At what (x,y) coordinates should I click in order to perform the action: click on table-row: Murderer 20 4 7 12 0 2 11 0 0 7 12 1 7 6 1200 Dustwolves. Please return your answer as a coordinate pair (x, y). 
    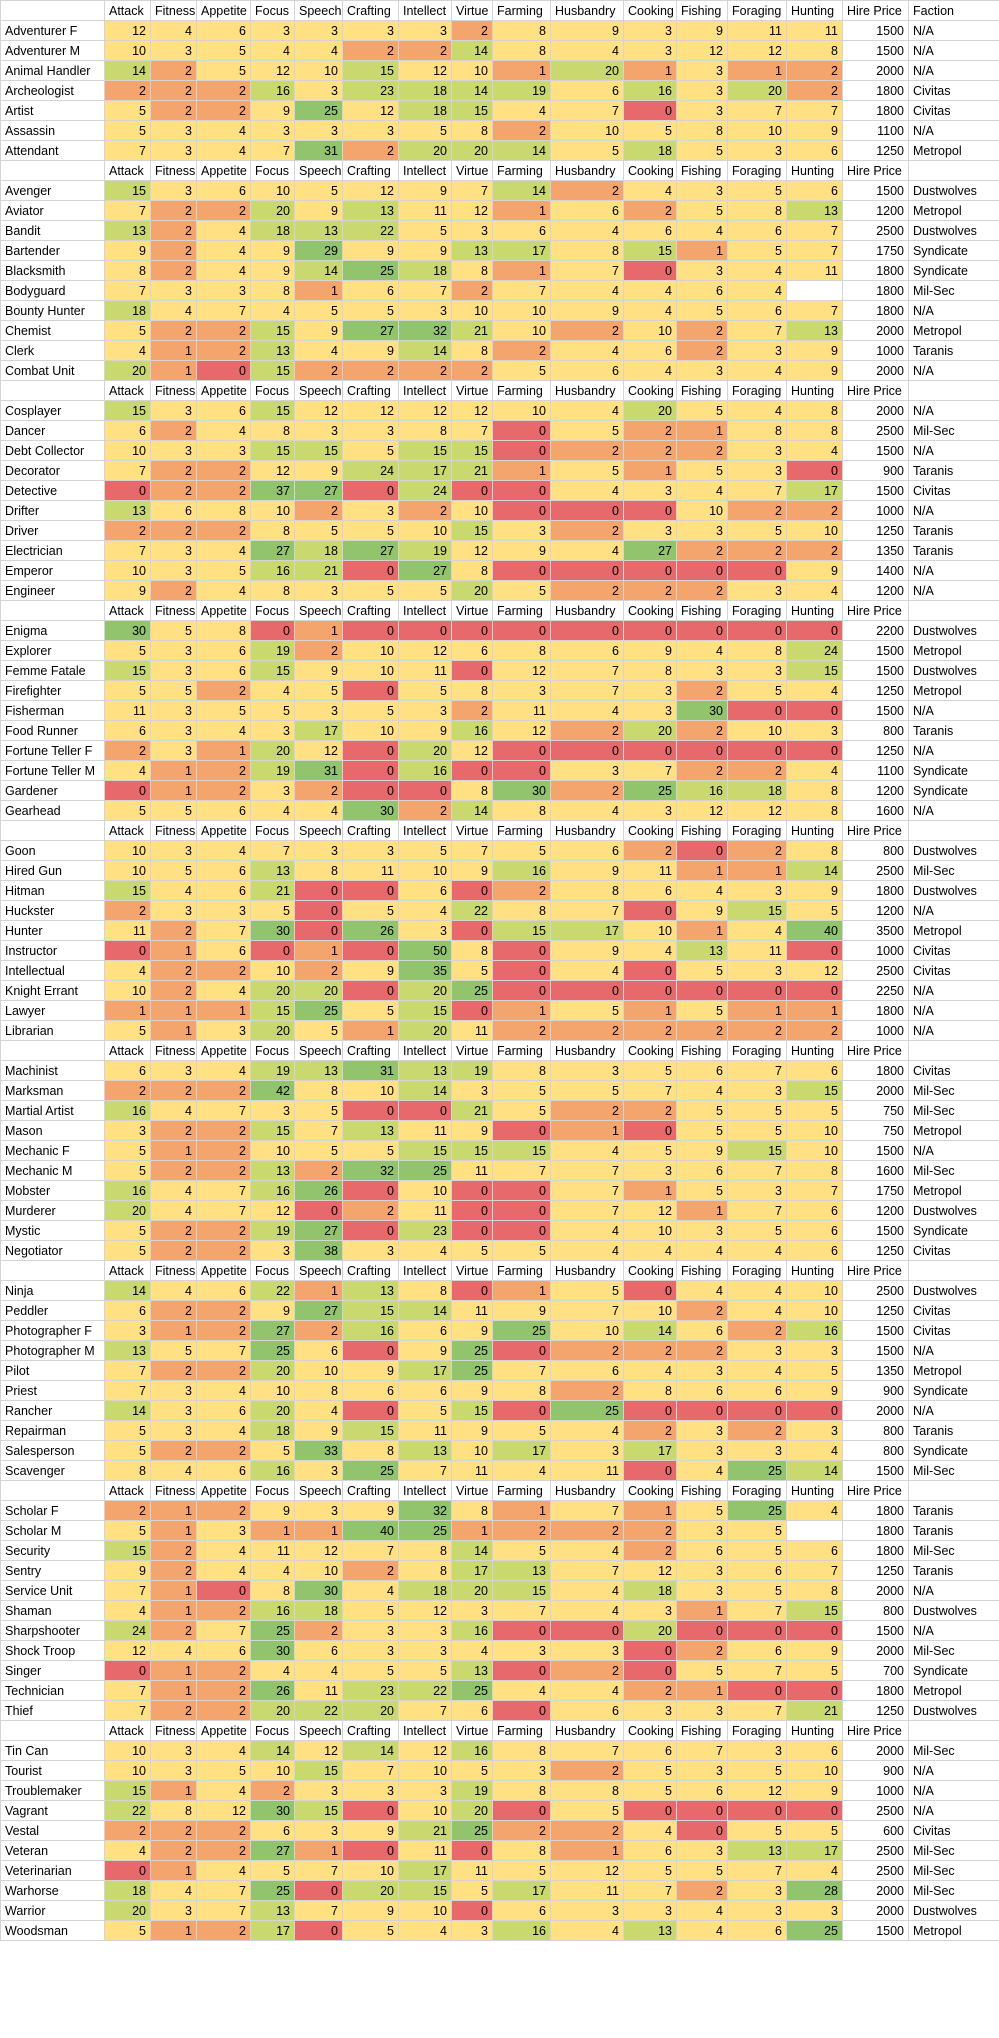
    Looking at the image, I should click on (499, 1210).